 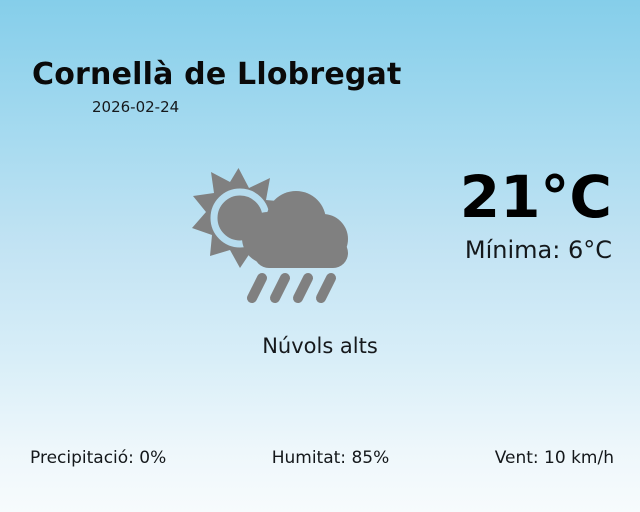 What do you see at coordinates (320, 346) in the screenshot?
I see `weather-condition-label: Núvols alts` at bounding box center [320, 346].